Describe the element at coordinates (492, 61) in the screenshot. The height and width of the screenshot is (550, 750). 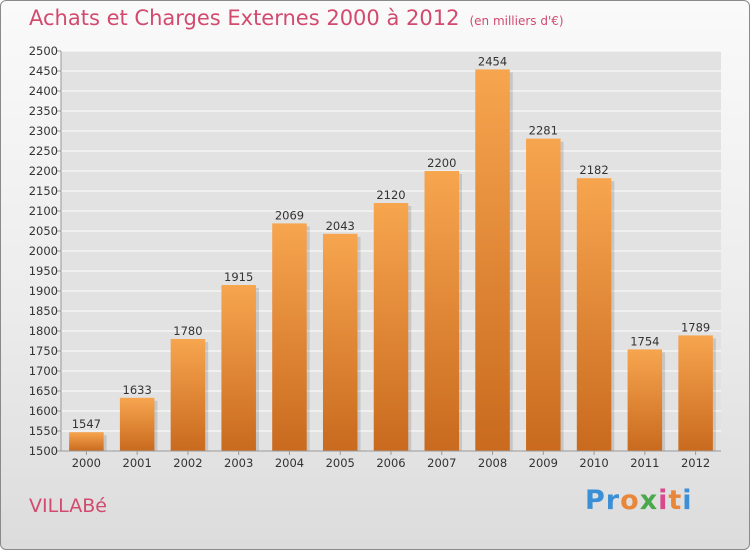
I see `bar-value-label: 2454` at that location.